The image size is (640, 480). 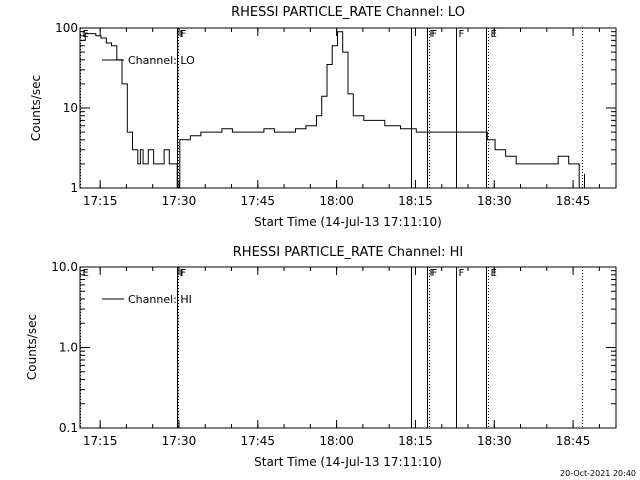 I want to click on hi-y-tick-label: 0.1, so click(x=68, y=428).